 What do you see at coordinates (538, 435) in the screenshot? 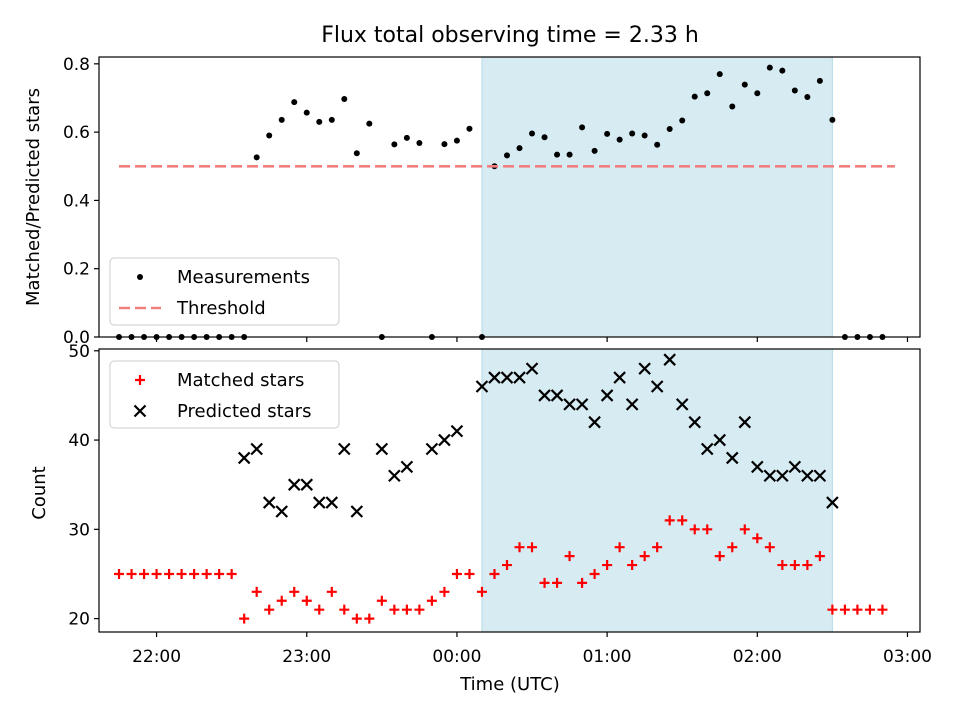
I see `series-predicted-stars` at bounding box center [538, 435].